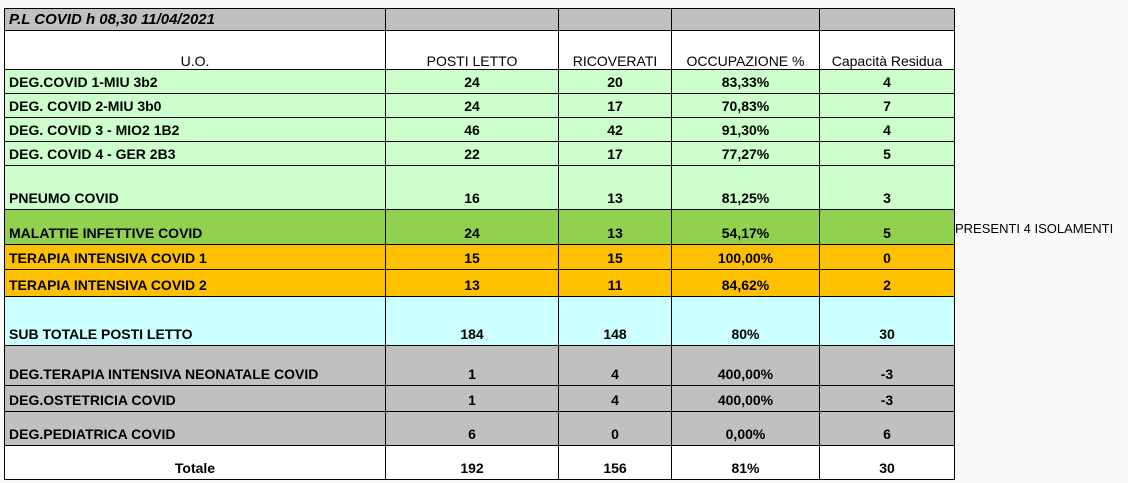 The image size is (1128, 483). I want to click on cell-posti: 13, so click(472, 283).